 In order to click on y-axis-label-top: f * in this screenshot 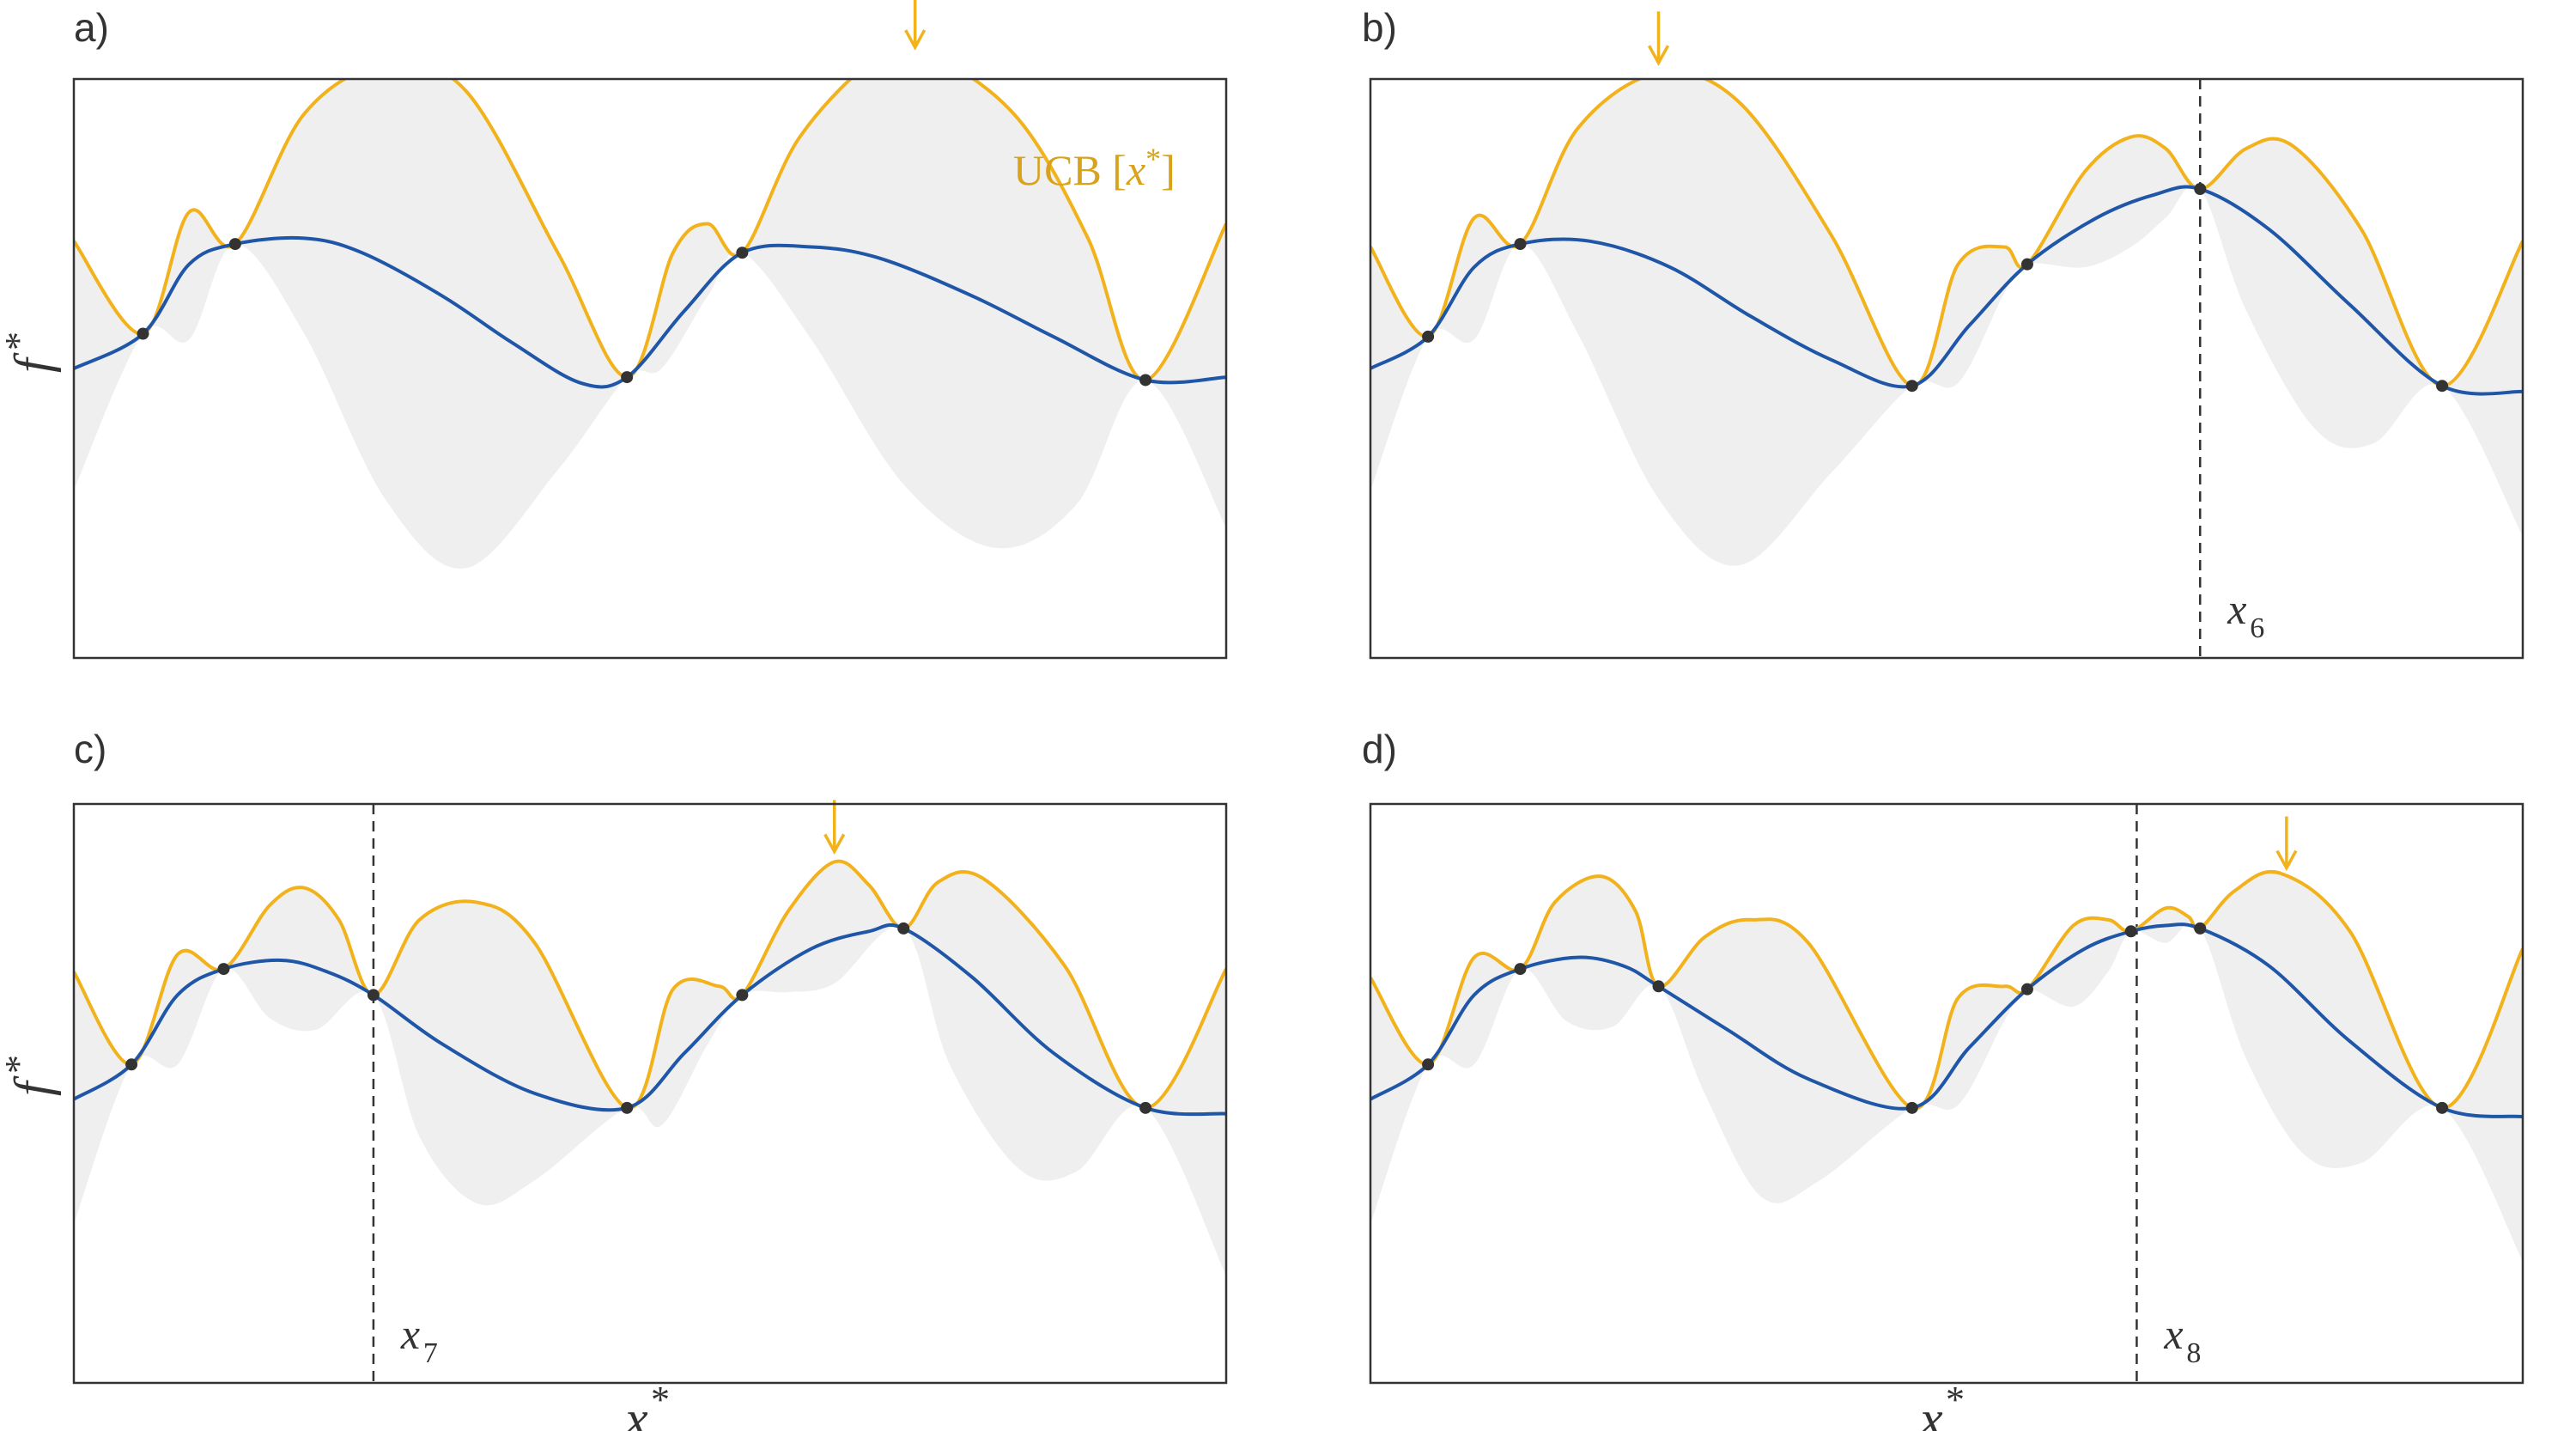, I will do `click(31, 352)`.